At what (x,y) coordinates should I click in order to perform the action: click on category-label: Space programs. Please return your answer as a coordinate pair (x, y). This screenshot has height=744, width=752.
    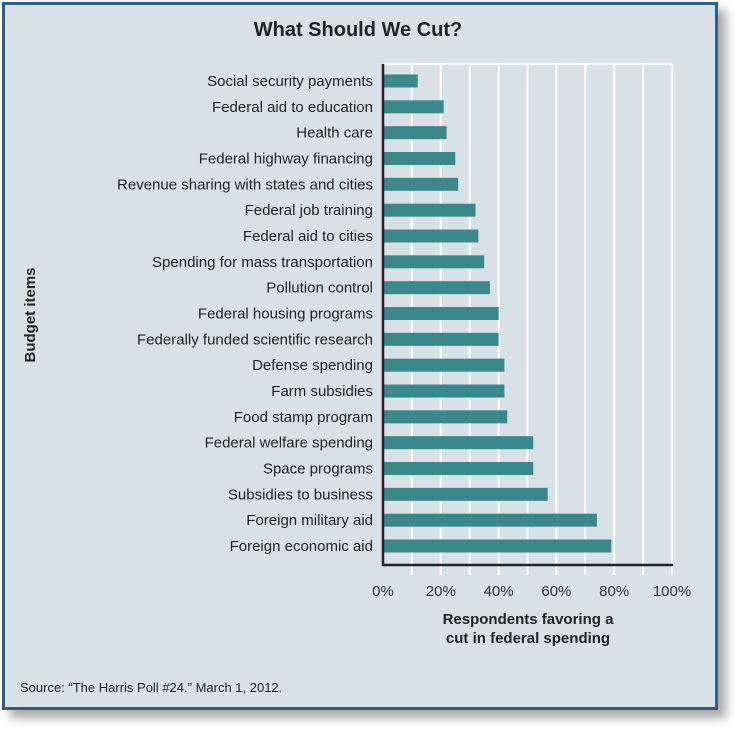
    Looking at the image, I should click on (318, 469).